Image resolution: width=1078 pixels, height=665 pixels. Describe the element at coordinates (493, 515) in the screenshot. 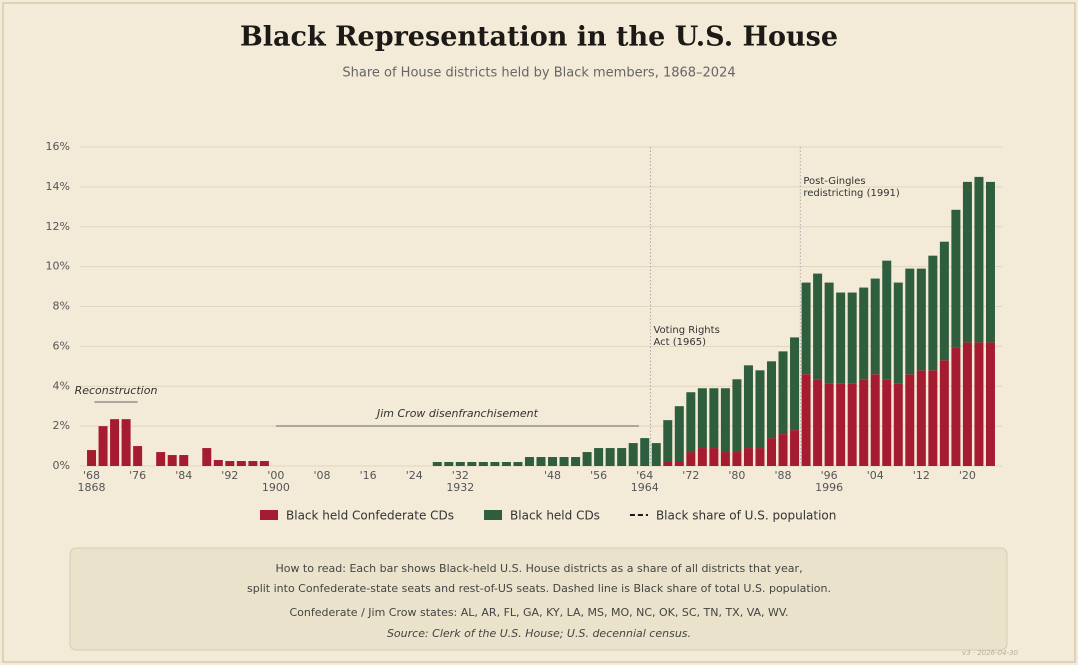

I see `legend-swatch` at that location.